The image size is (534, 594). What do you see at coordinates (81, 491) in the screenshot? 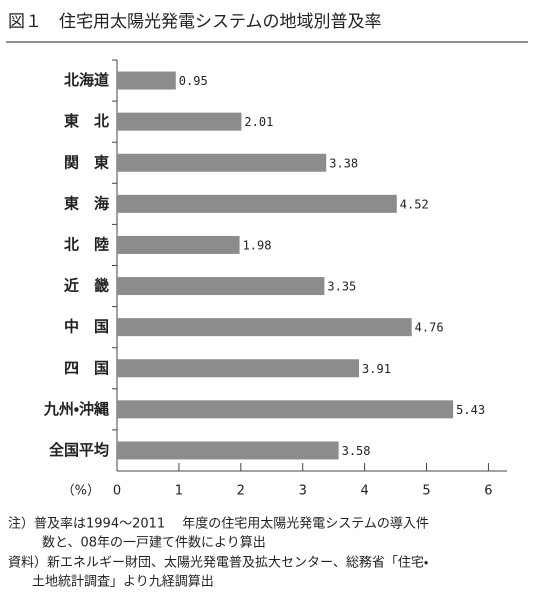
I see `x-axis-label: （%）` at bounding box center [81, 491].